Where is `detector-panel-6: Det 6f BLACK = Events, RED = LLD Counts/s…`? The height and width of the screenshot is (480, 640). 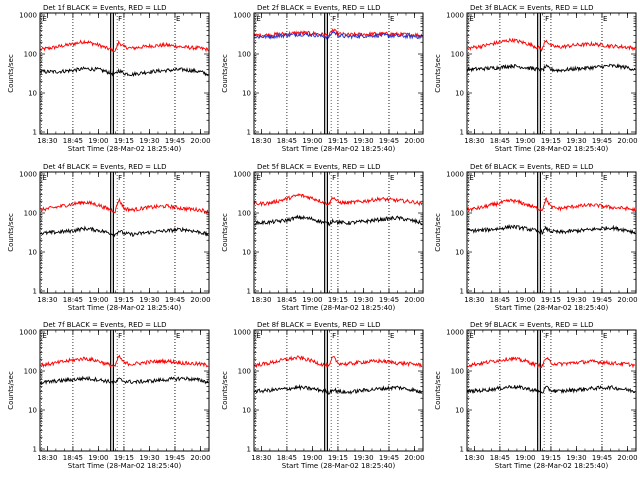
detector-panel-6: Det 6f BLACK = Events, RED = LLD Counts/s… is located at coordinates (536, 237).